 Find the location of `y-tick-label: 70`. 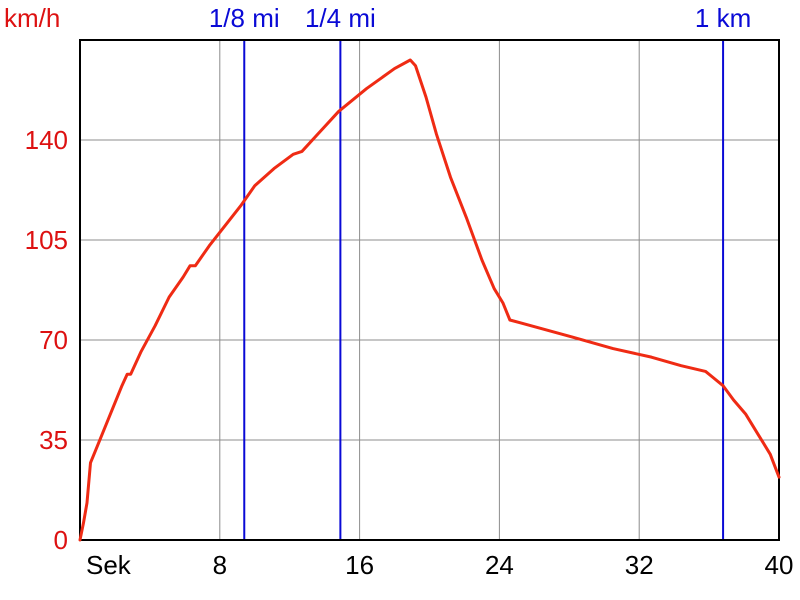

y-tick-label: 70 is located at coordinates (53, 340).